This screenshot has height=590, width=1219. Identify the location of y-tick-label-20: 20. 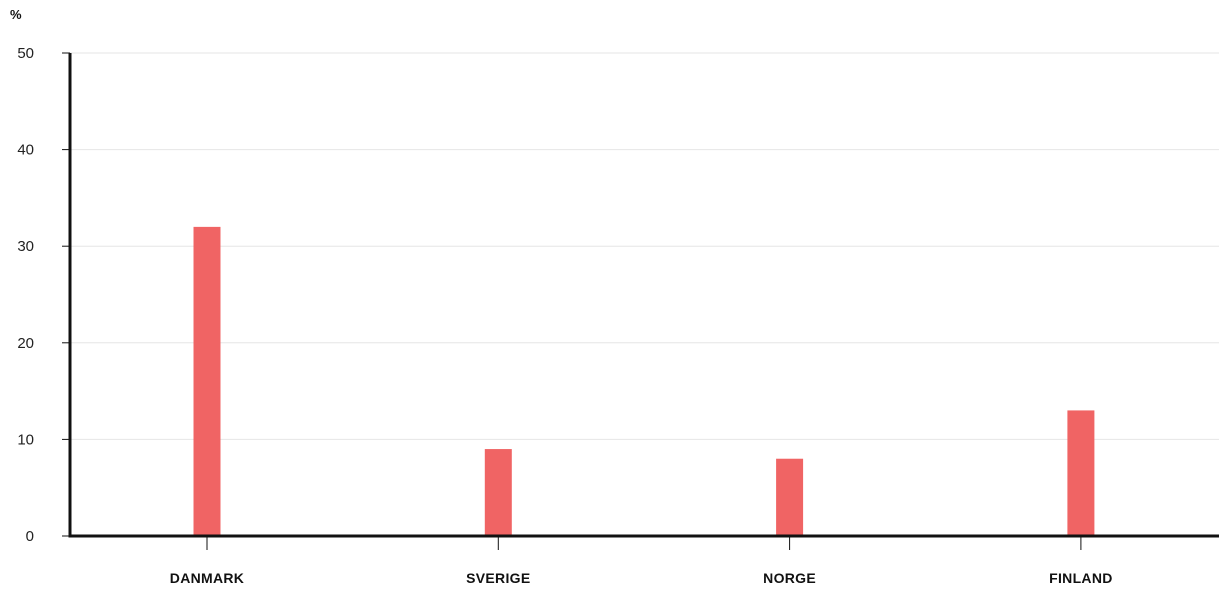
(25, 343).